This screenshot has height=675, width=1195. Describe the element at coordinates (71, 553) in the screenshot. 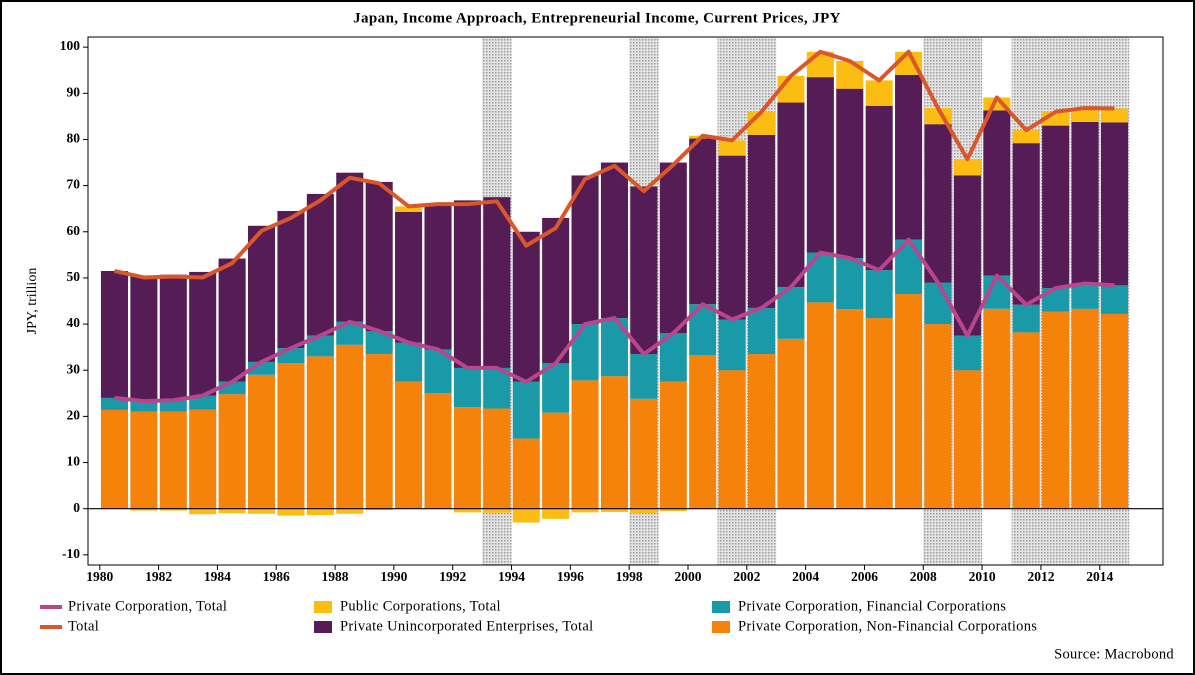

I see `y-tick-label: -10` at that location.